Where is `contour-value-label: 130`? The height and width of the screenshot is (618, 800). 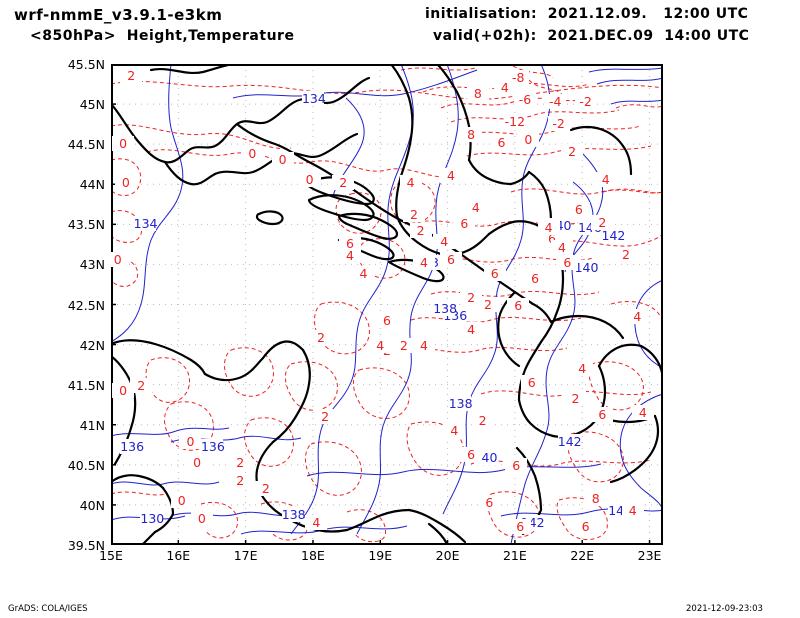
contour-value-label: 130 is located at coordinates (152, 519).